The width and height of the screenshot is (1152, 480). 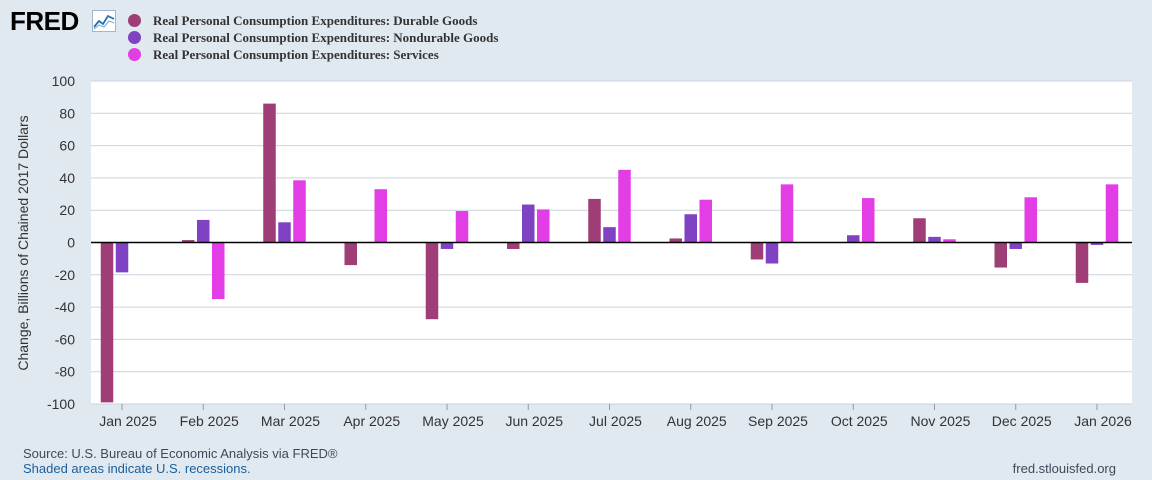 I want to click on legend-swatch-nondurable, so click(x=134, y=37).